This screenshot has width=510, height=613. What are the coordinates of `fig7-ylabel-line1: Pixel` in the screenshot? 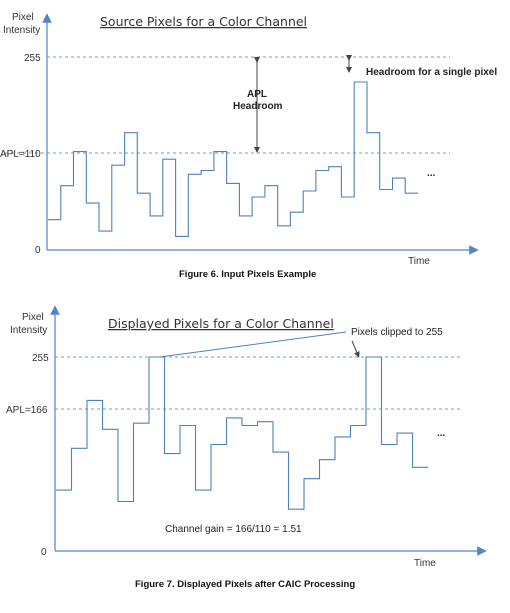 It's located at (33, 317).